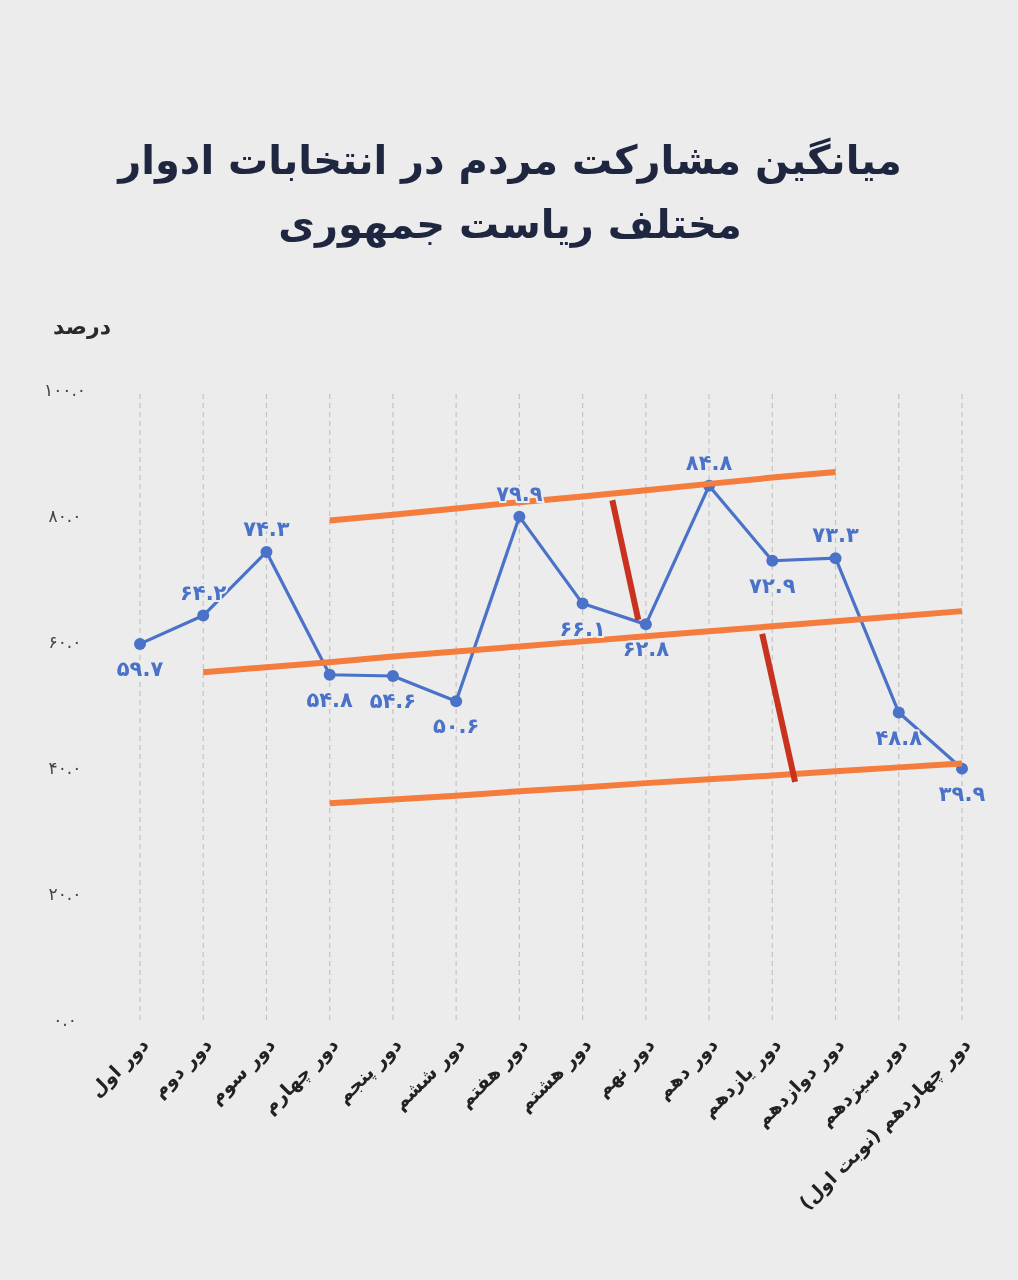 This screenshot has height=1280, width=1018. What do you see at coordinates (772, 585) in the screenshot?
I see `data-label: ۷۲.۹` at bounding box center [772, 585].